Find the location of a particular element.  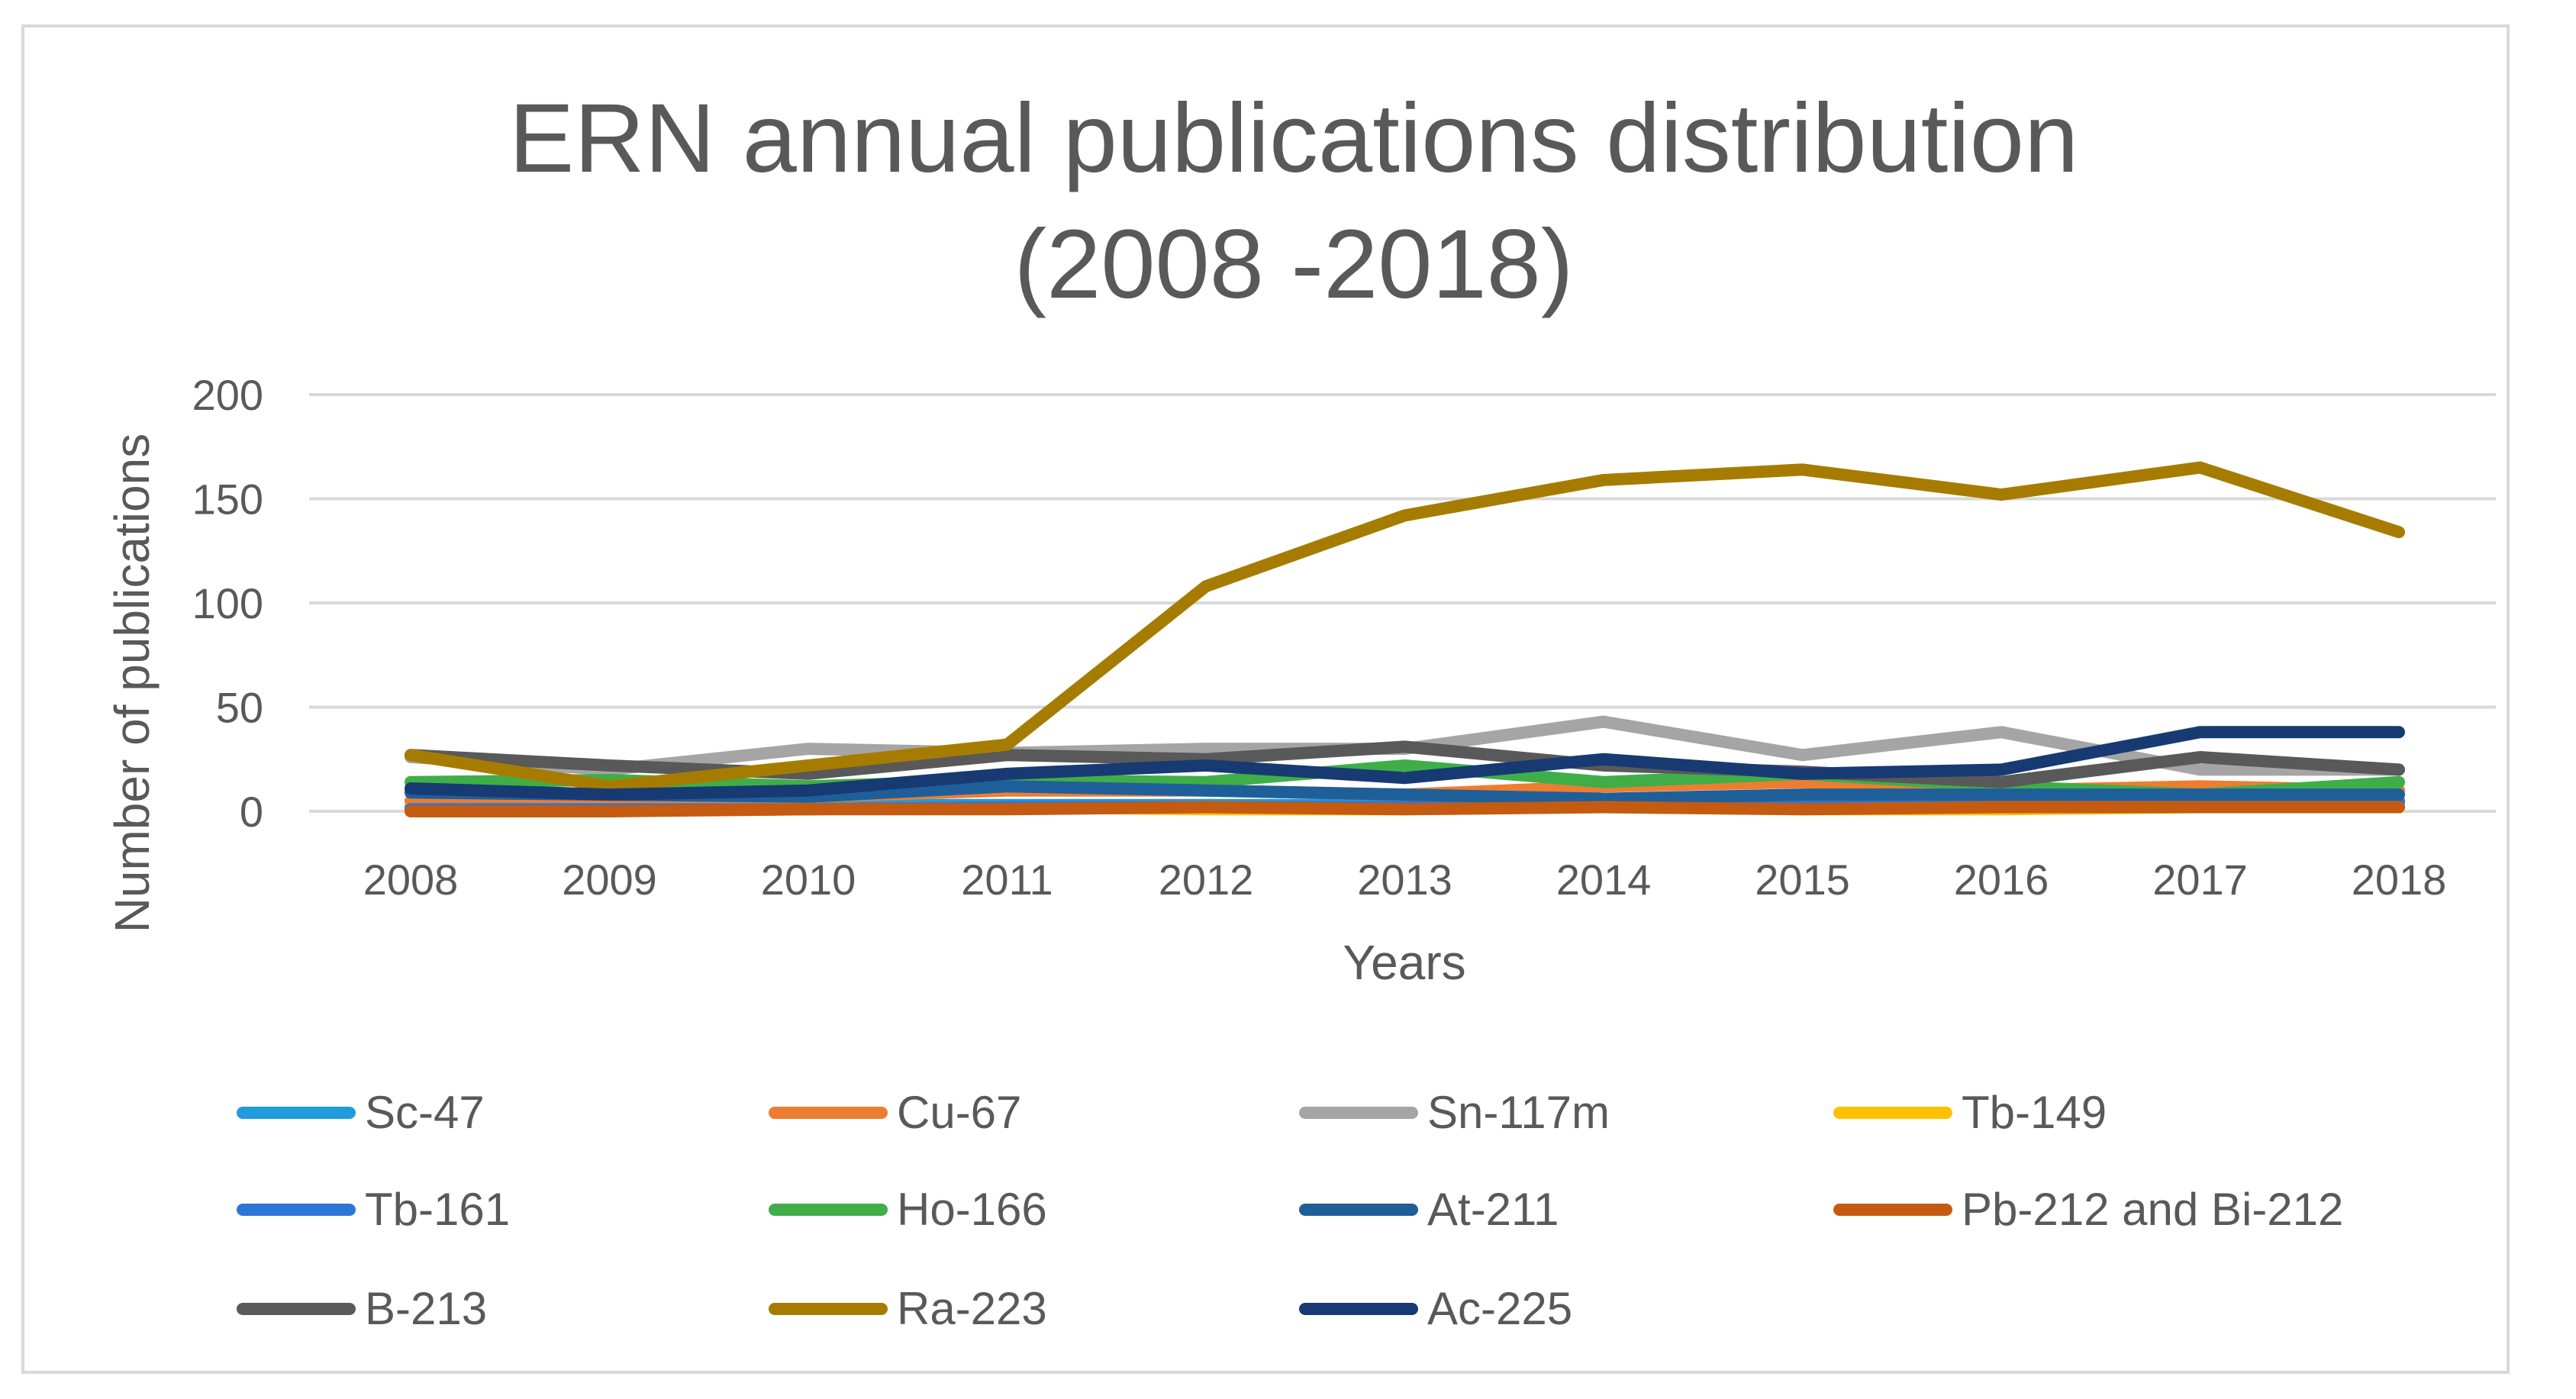

legend-label: Cu-67 is located at coordinates (959, 1112).